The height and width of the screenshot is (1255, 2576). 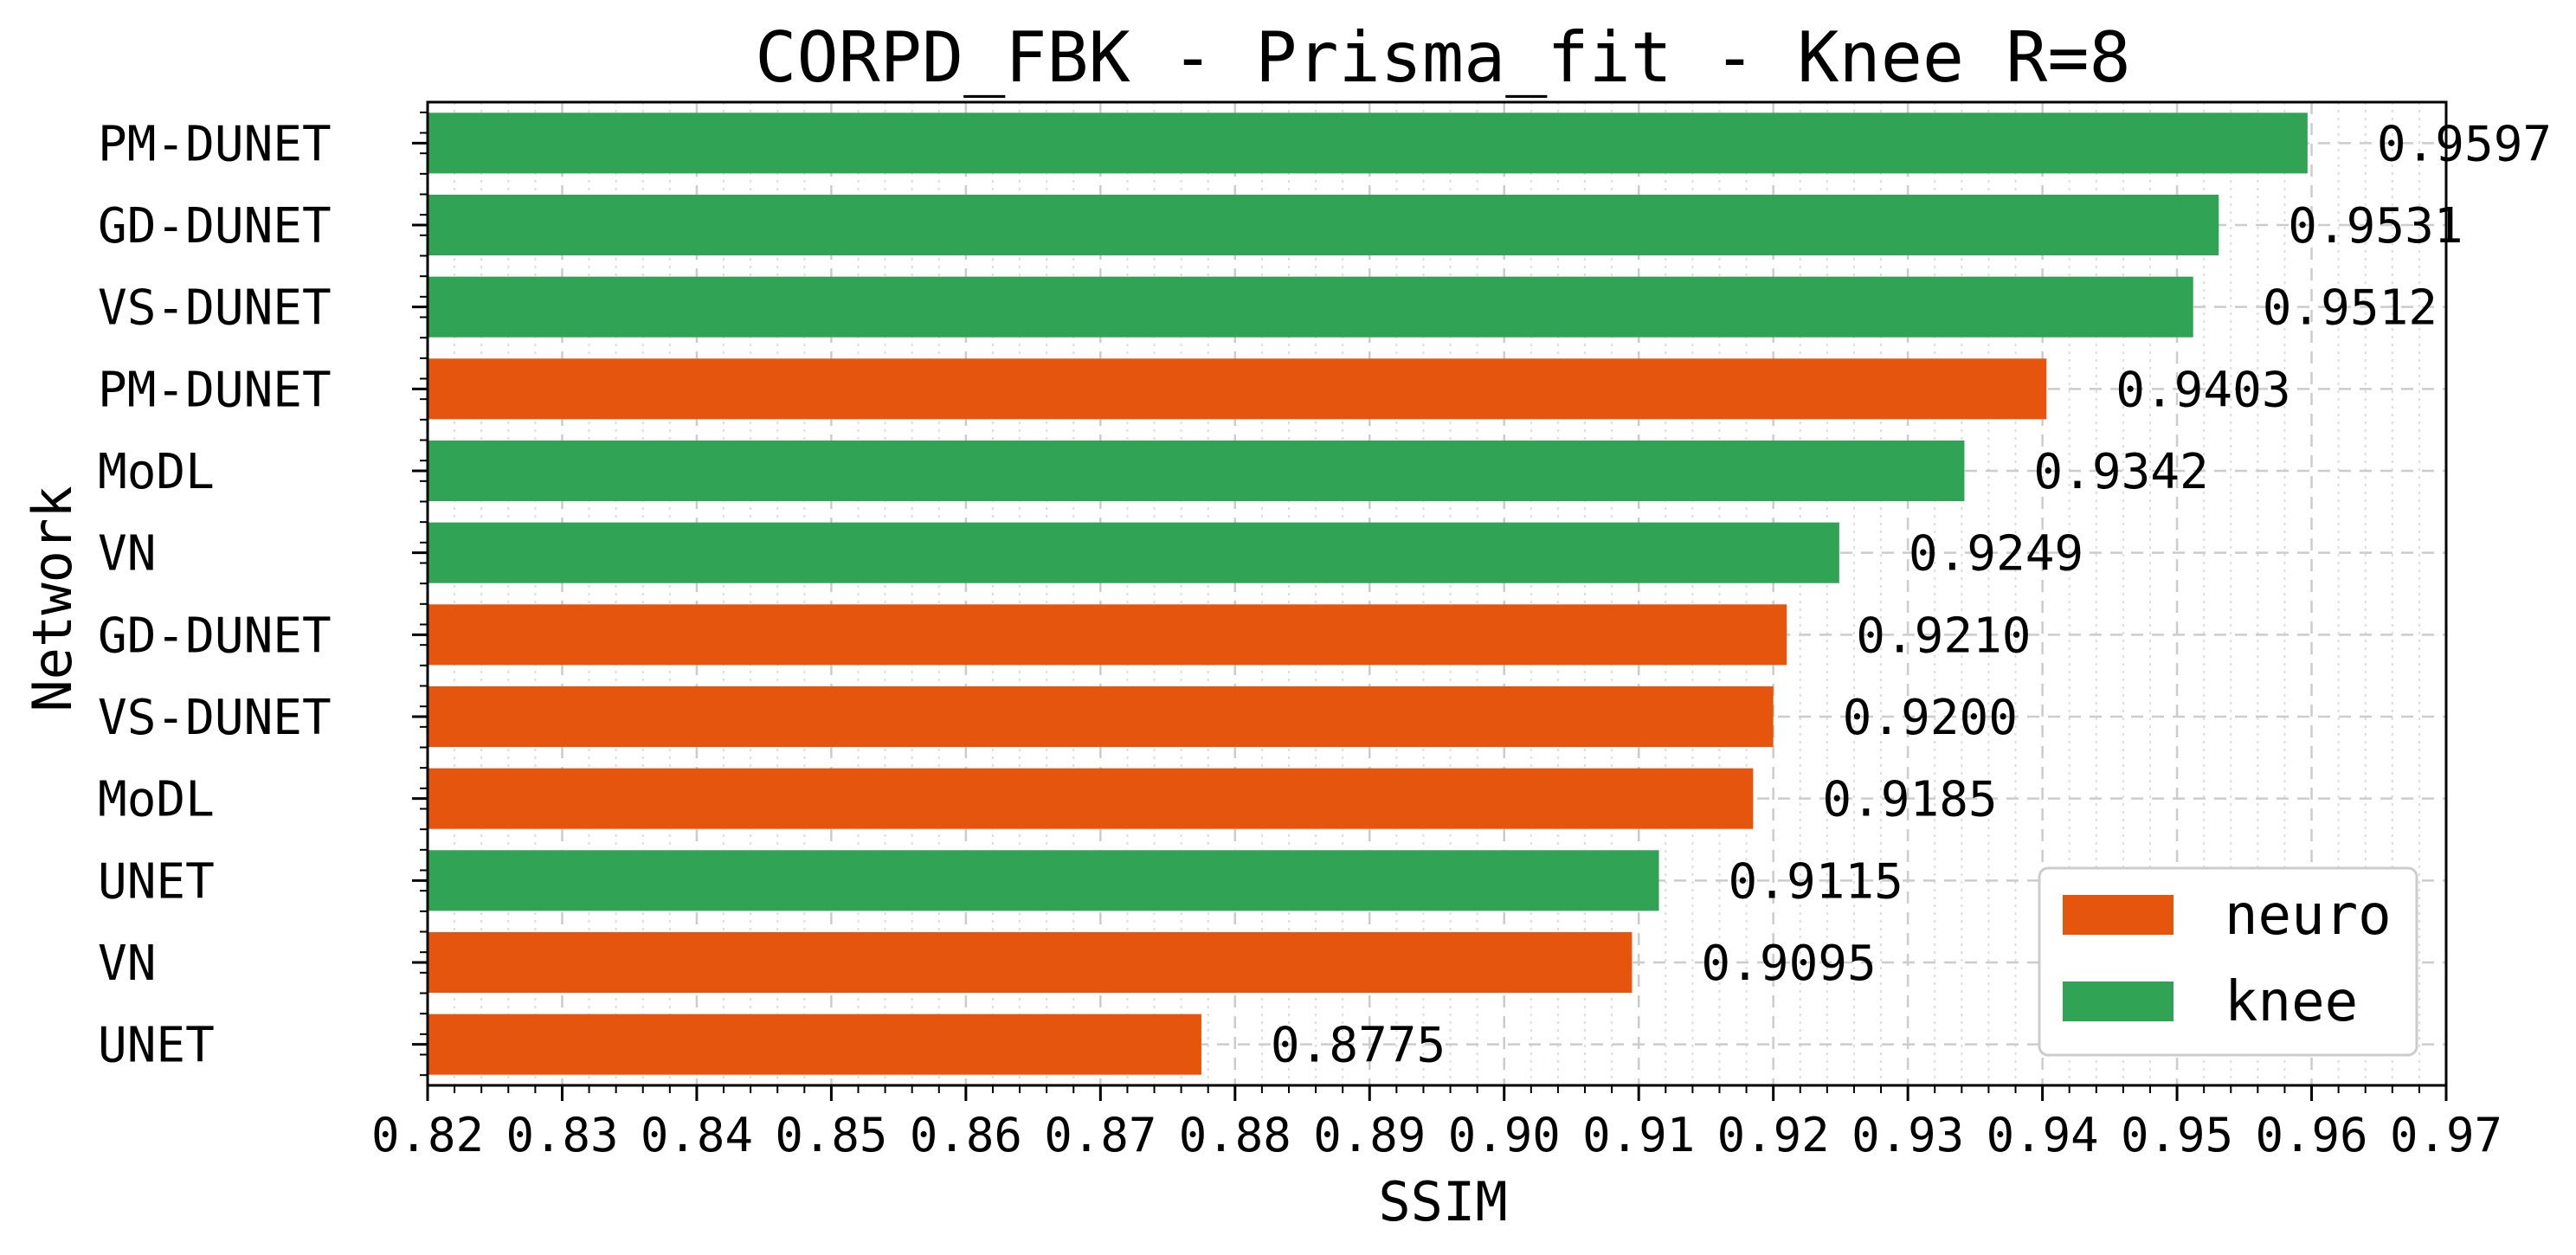 What do you see at coordinates (1235, 1135) in the screenshot?
I see `x-tick-label: 0.88` at bounding box center [1235, 1135].